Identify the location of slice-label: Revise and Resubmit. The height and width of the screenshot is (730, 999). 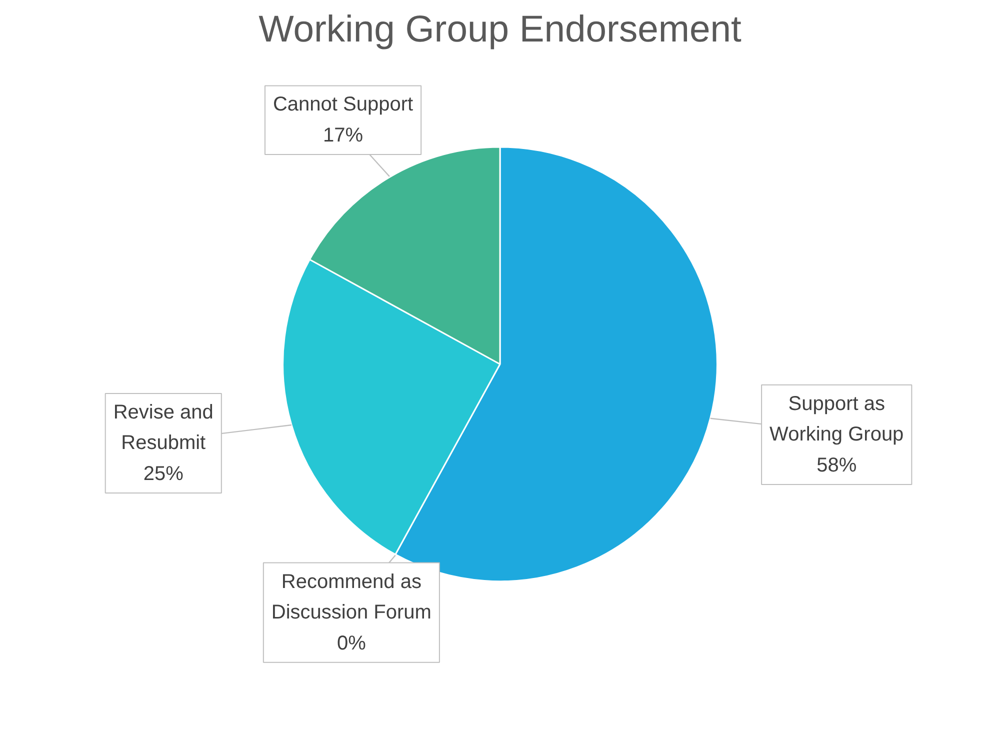
(163, 427).